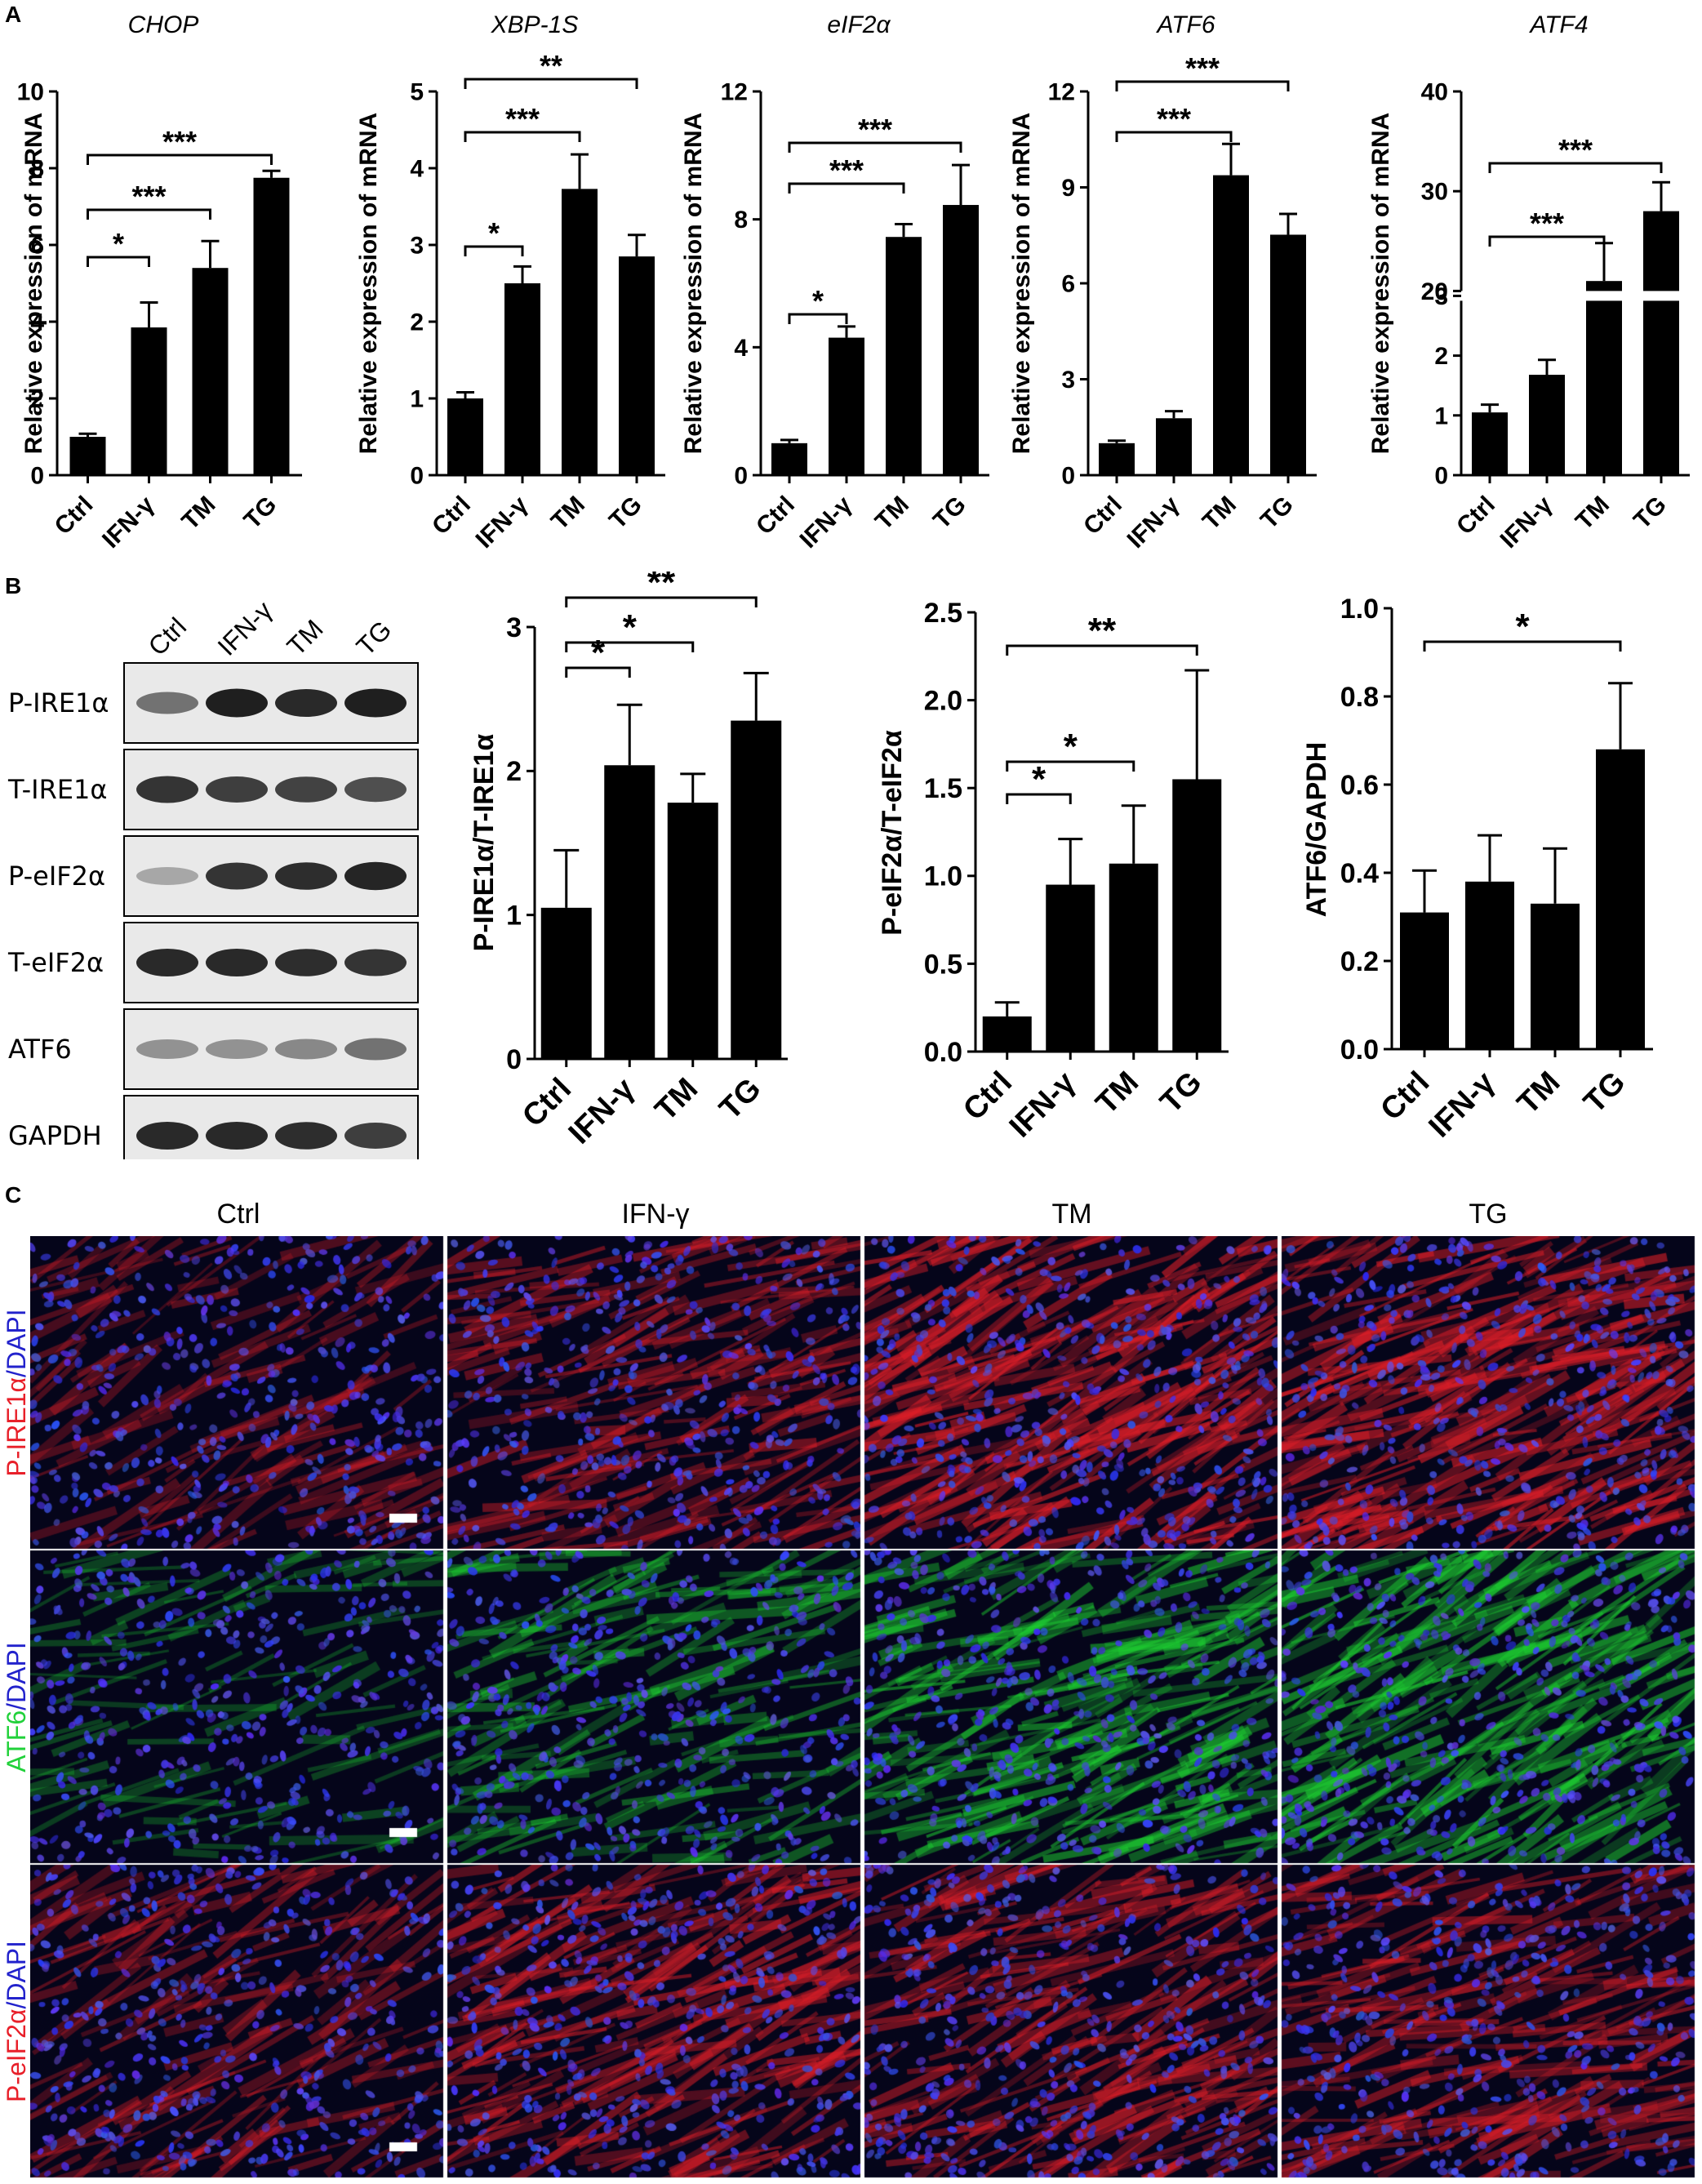 Image resolution: width=1702 pixels, height=2184 pixels. I want to click on significance-label: **, so click(1103, 631).